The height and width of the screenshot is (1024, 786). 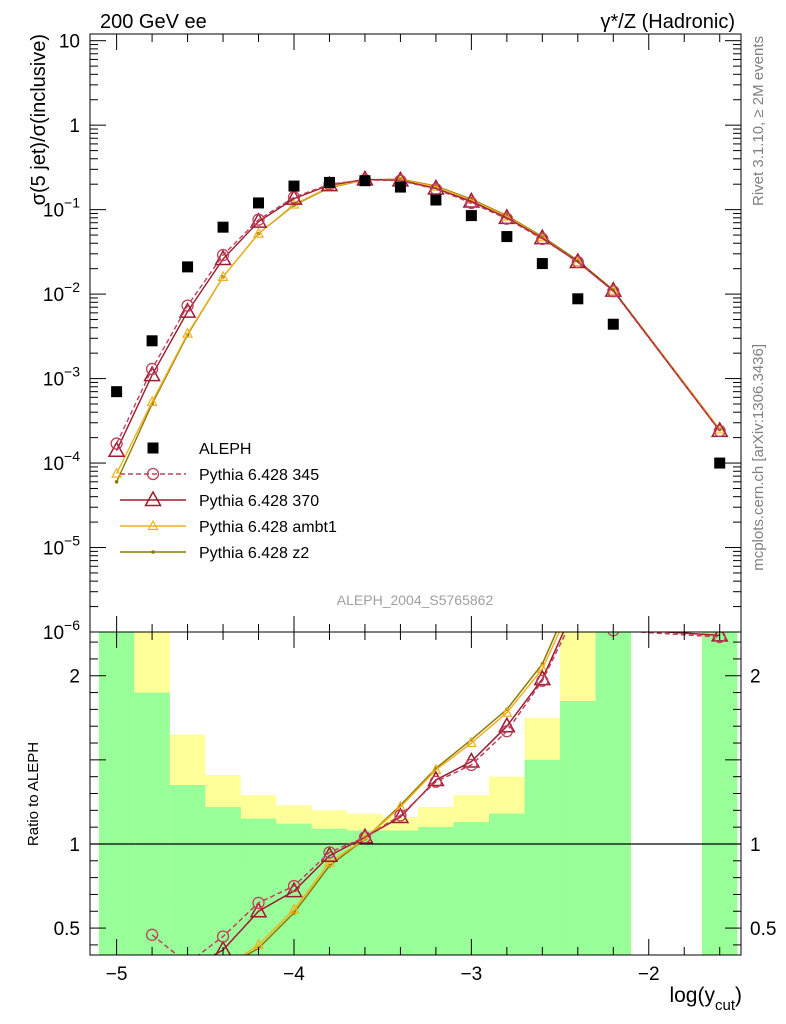 What do you see at coordinates (61, 208) in the screenshot?
I see `y-tick-label: 10⁻¹` at bounding box center [61, 208].